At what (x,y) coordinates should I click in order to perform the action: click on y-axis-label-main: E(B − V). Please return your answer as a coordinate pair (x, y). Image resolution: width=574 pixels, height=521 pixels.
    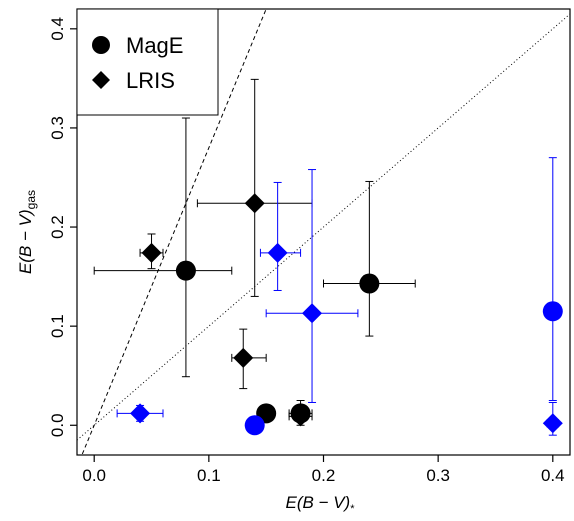
    Looking at the image, I should click on (25, 241).